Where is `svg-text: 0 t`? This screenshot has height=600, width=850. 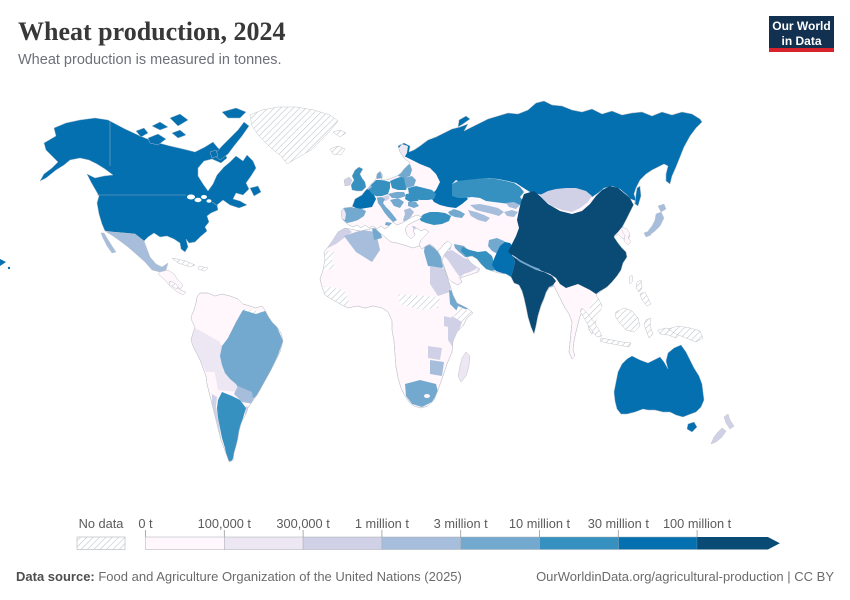 svg-text: 0 t is located at coordinates (145, 523).